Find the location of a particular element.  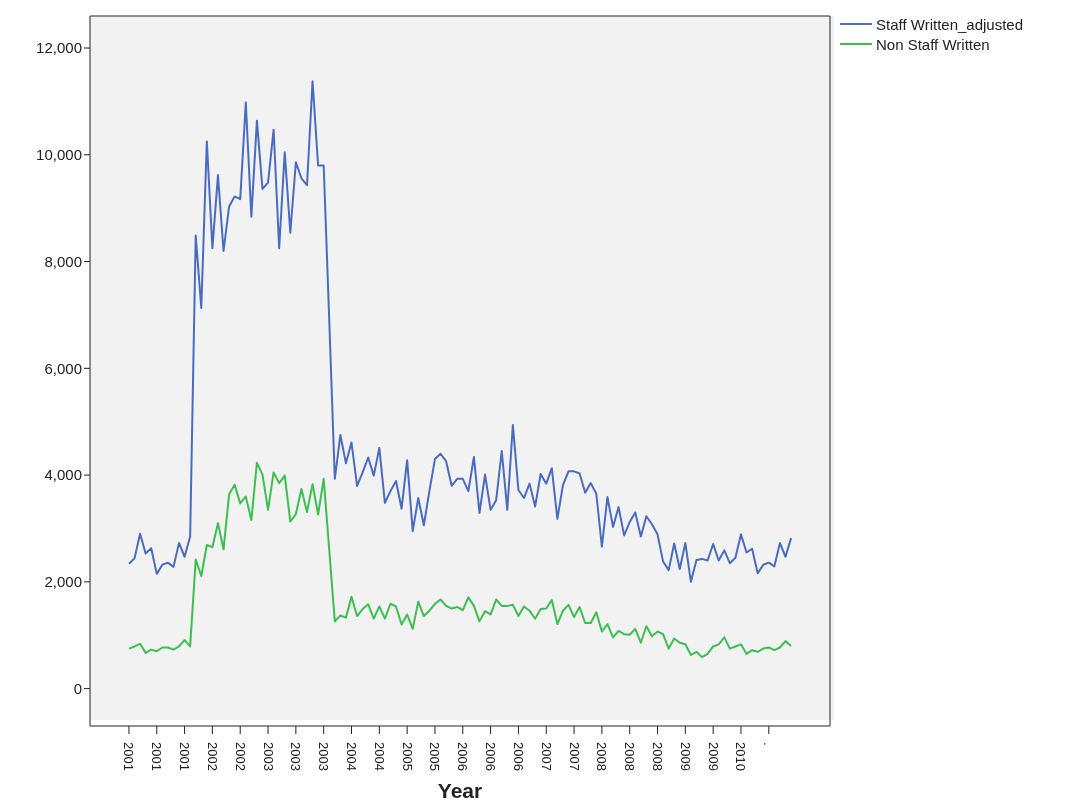

y-tick-label: 10,000 is located at coordinates (59, 155).